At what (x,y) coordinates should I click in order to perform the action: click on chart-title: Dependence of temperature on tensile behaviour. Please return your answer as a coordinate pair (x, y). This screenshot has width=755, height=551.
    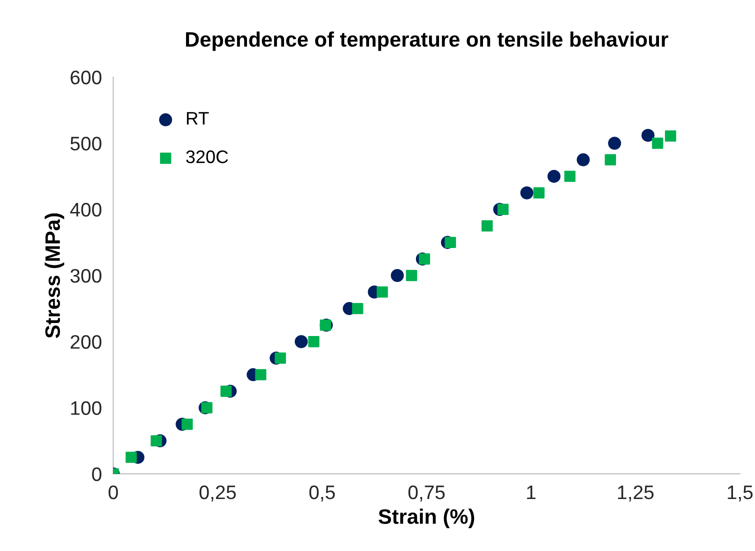
    Looking at the image, I should click on (427, 41).